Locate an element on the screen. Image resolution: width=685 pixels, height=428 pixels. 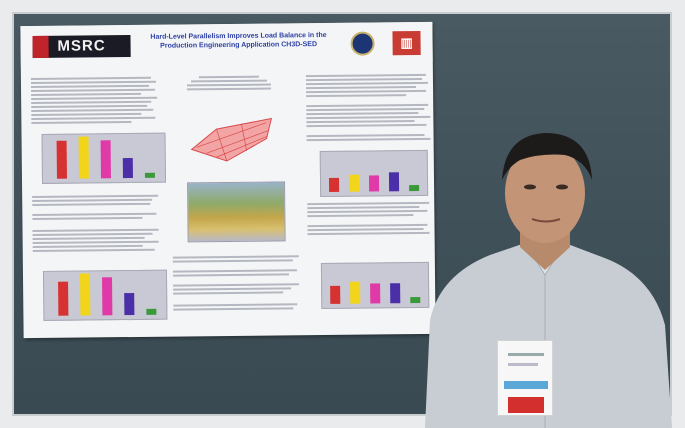
navy-seal-icon is located at coordinates (362, 43).